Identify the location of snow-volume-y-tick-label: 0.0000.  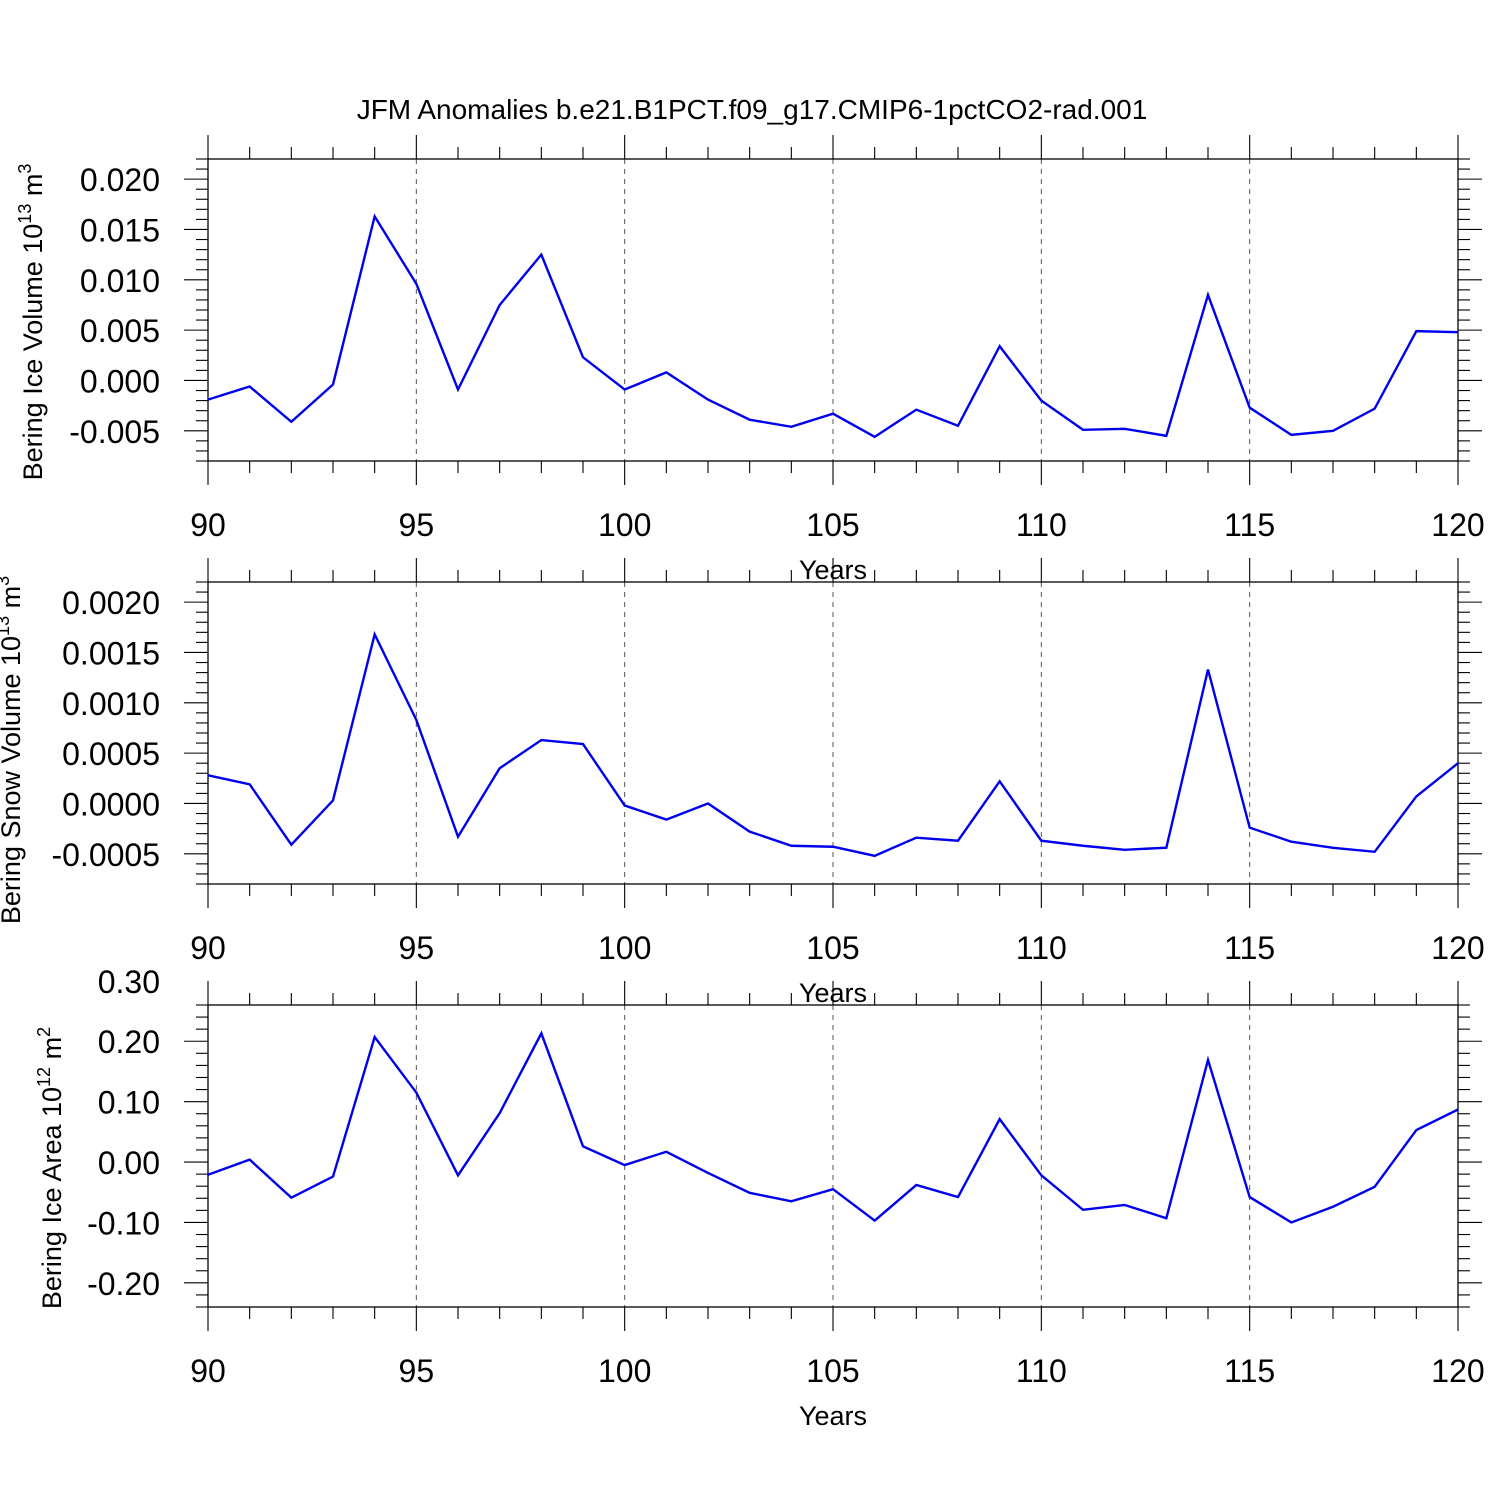
(111, 804).